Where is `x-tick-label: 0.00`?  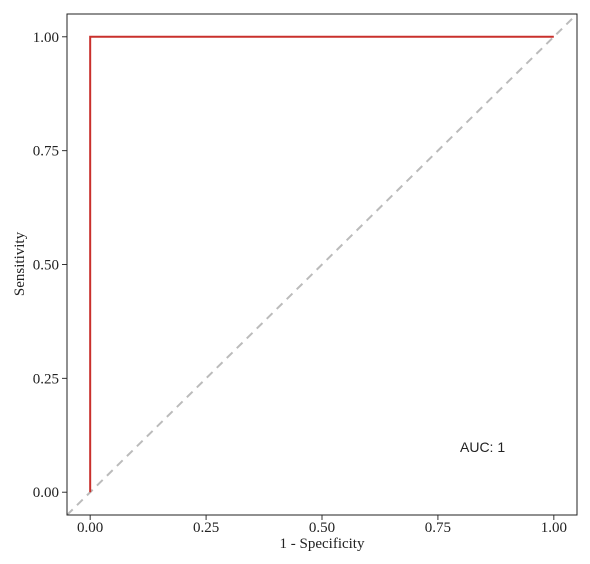 x-tick-label: 0.00 is located at coordinates (90, 528).